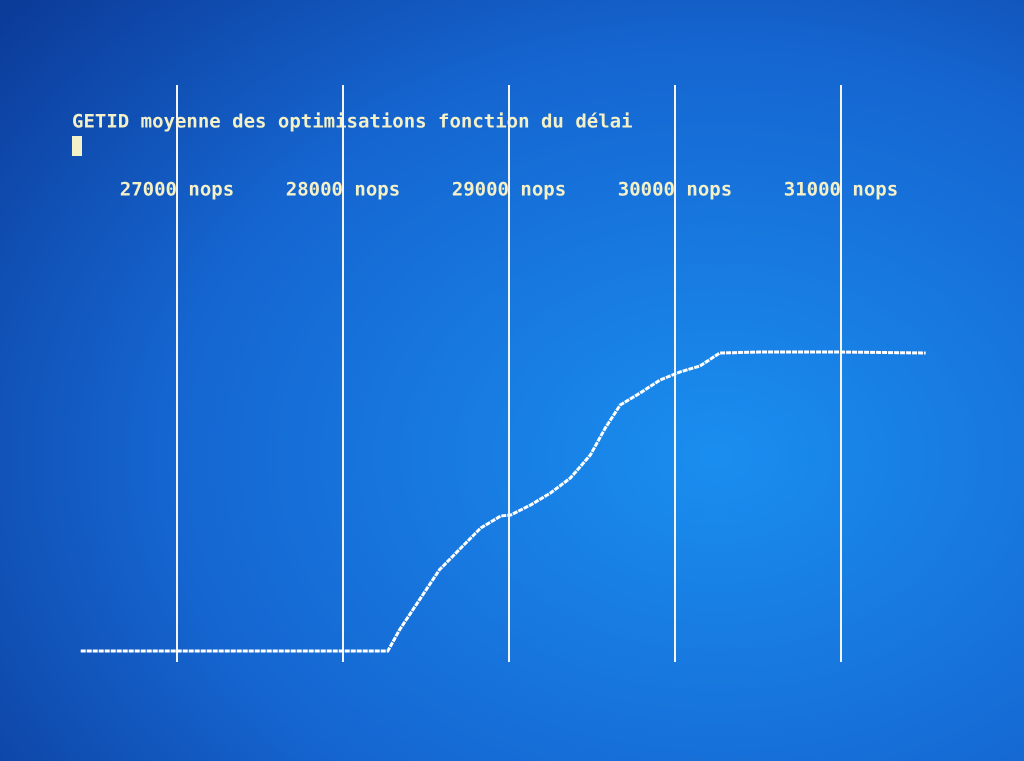 The height and width of the screenshot is (761, 1024). What do you see at coordinates (77, 146) in the screenshot?
I see `cursor` at bounding box center [77, 146].